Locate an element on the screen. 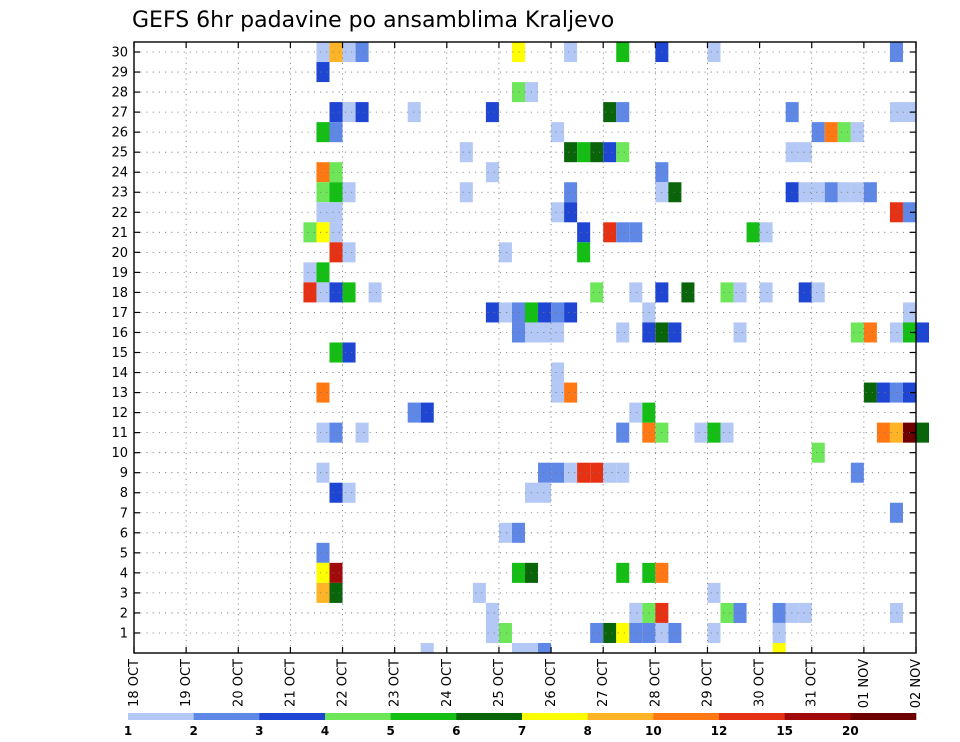  y-tick-label: 25 is located at coordinates (119, 153).